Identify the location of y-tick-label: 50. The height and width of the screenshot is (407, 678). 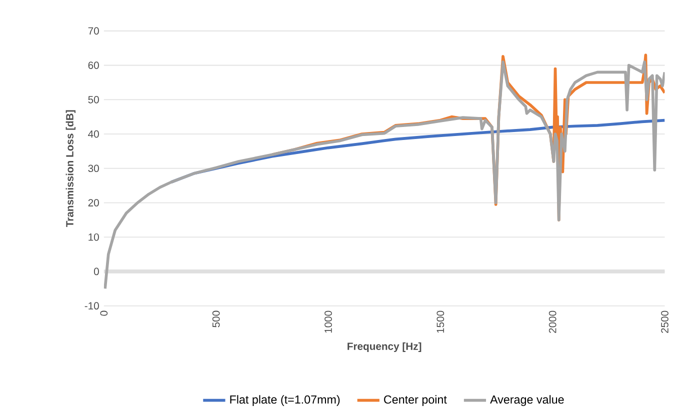
(93, 100).